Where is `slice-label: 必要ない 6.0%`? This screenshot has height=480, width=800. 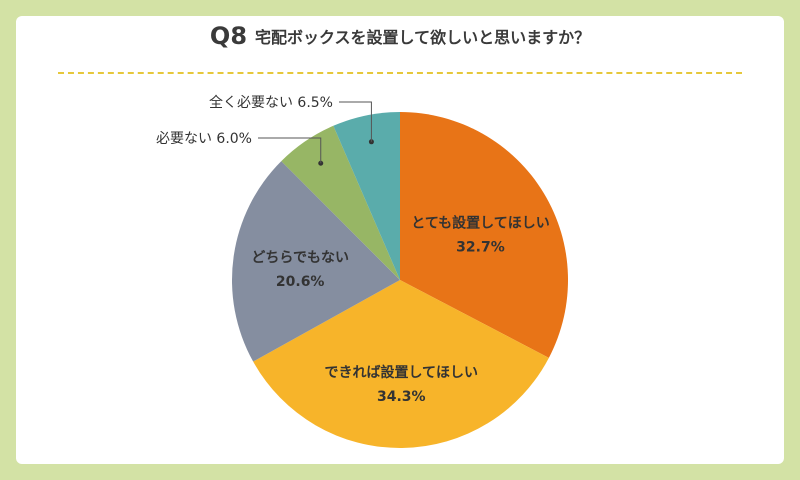 slice-label: 必要ない 6.0% is located at coordinates (204, 139).